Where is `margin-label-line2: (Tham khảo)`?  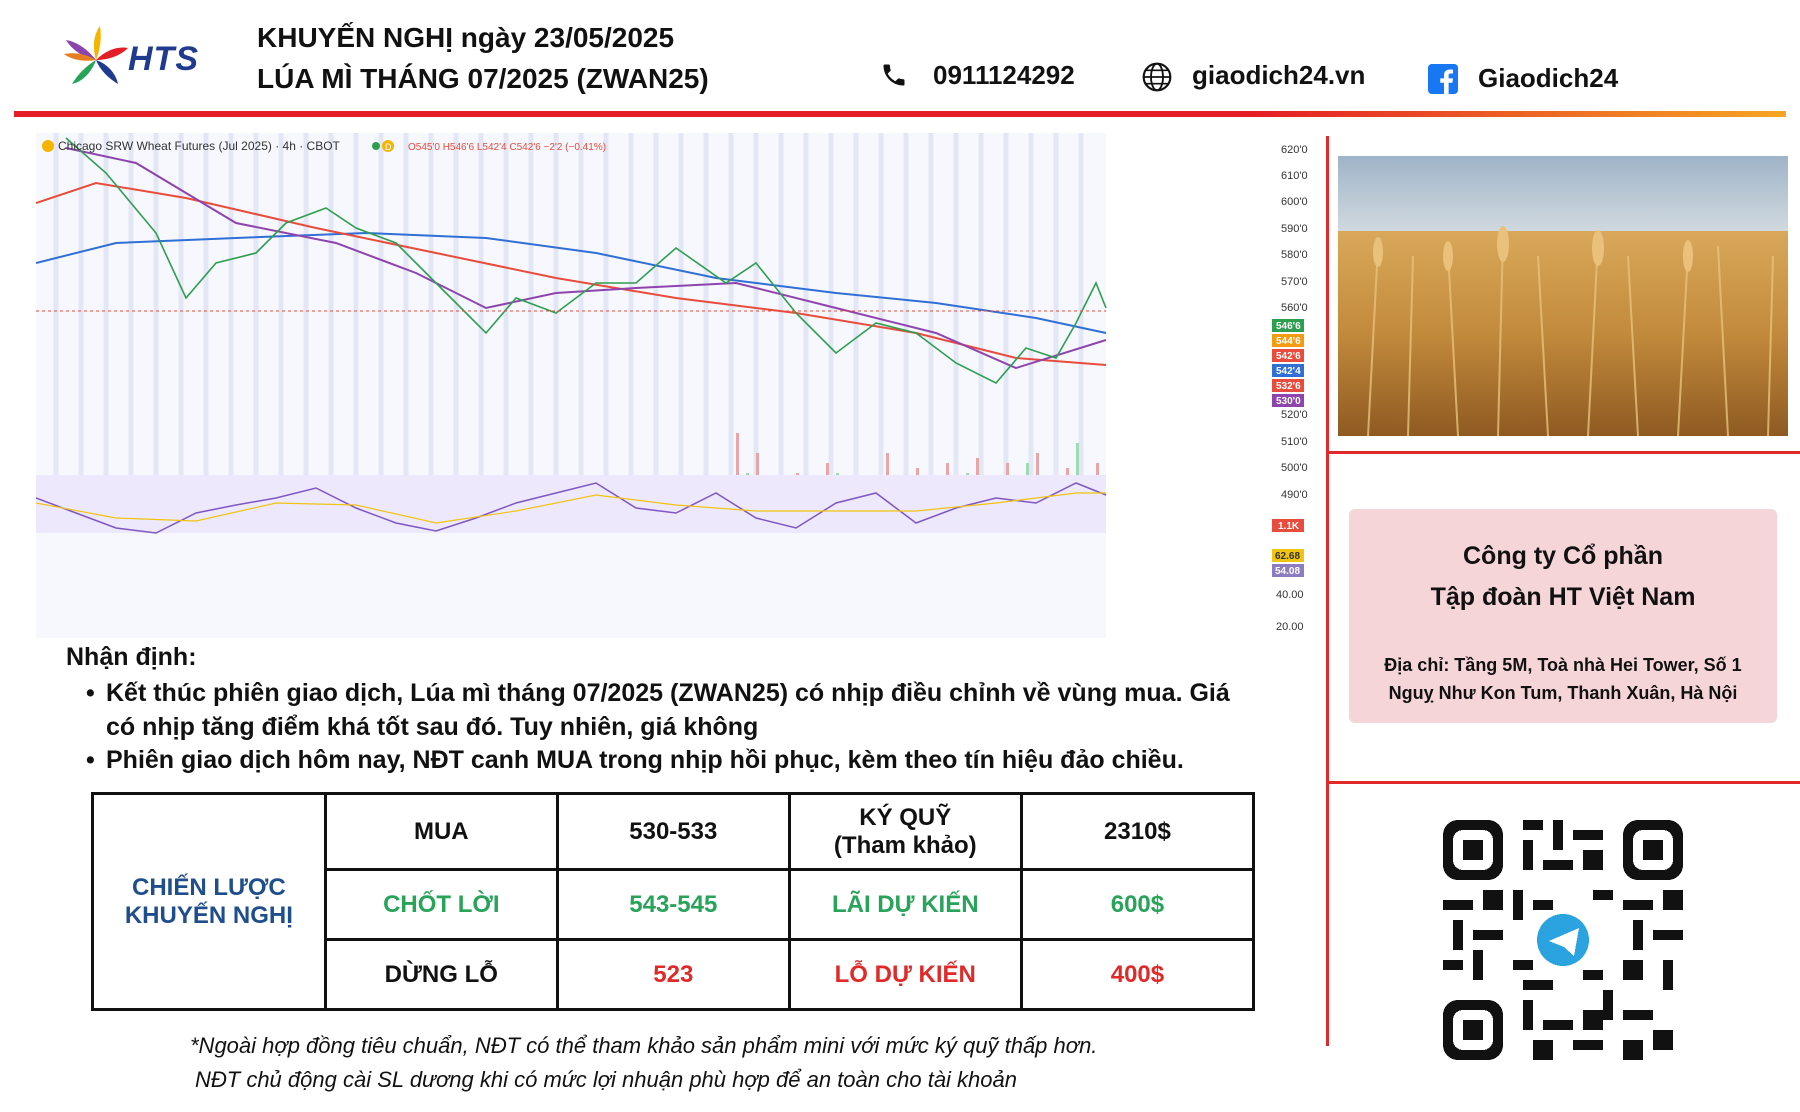
margin-label-line2: (Tham khảo) is located at coordinates (905, 845).